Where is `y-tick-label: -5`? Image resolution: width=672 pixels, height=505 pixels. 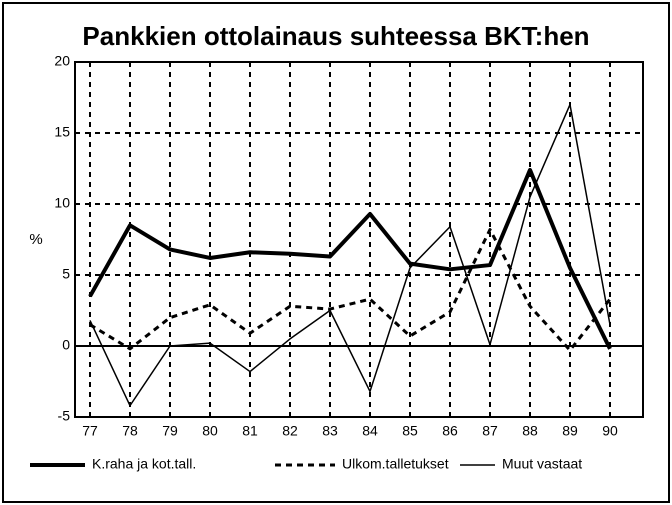 y-tick-label: -5 is located at coordinates (64, 416).